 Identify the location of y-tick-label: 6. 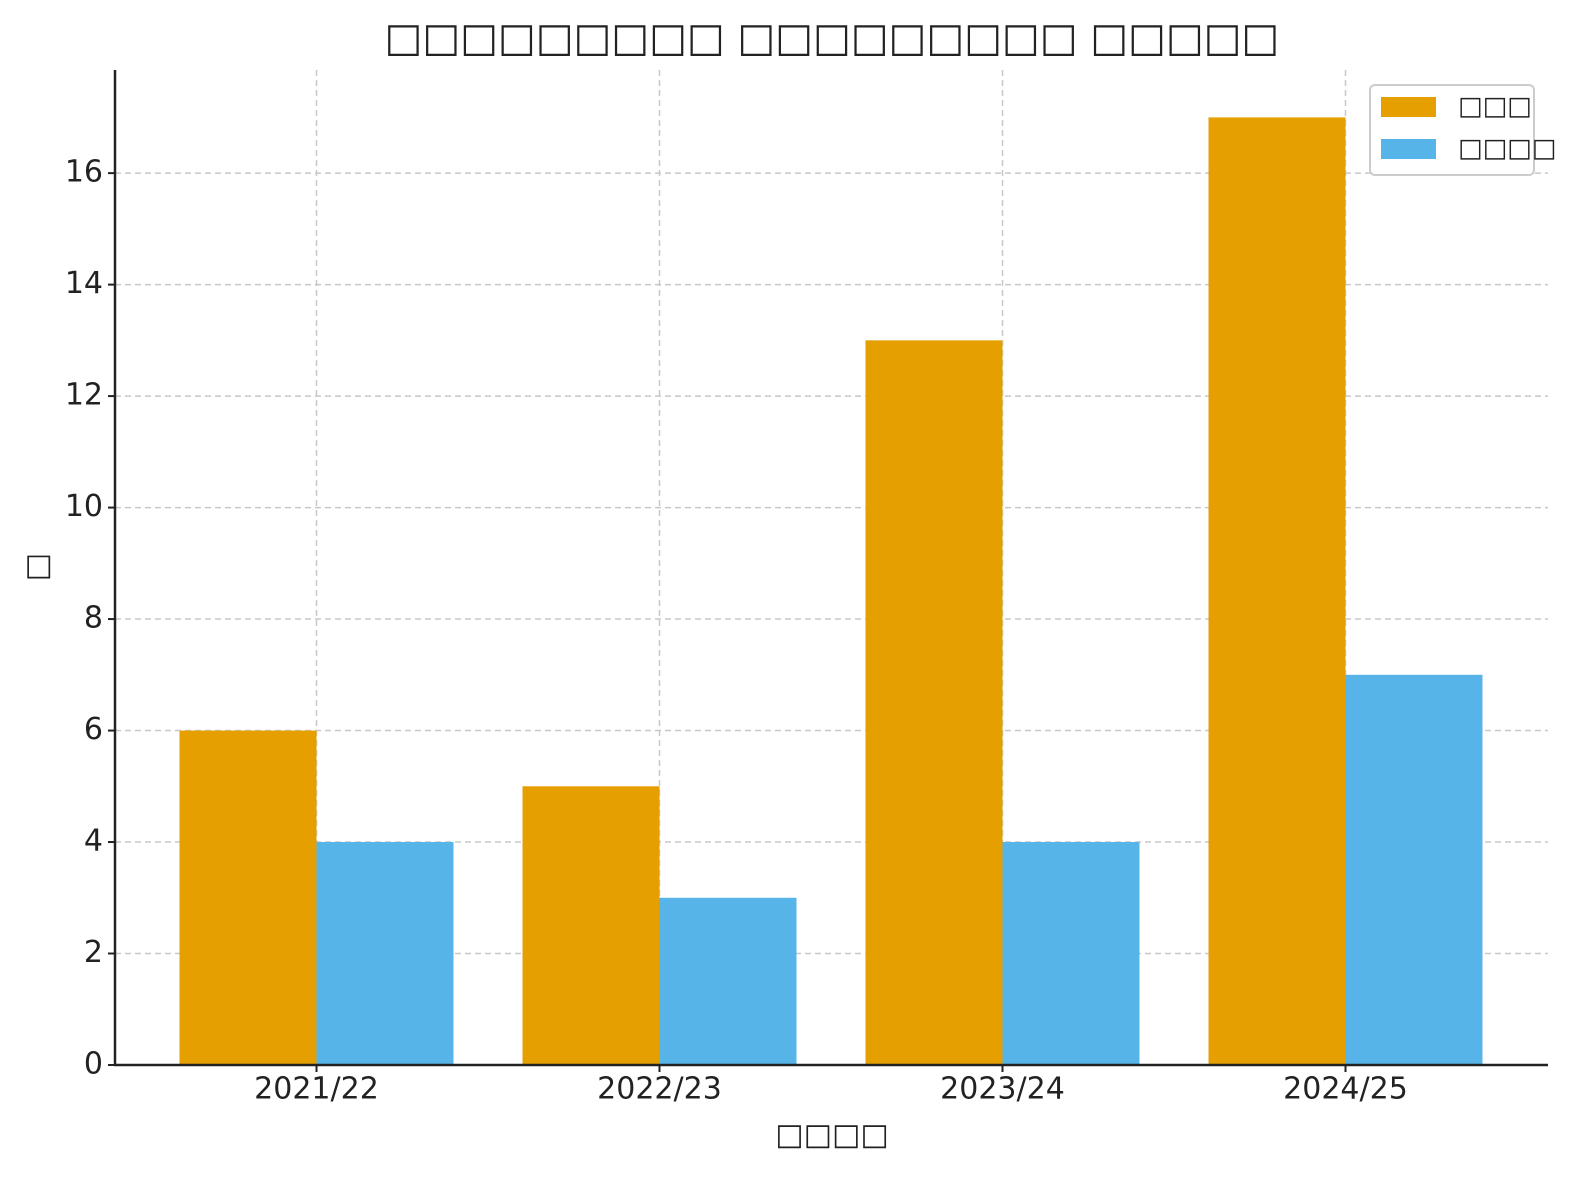
(93, 729).